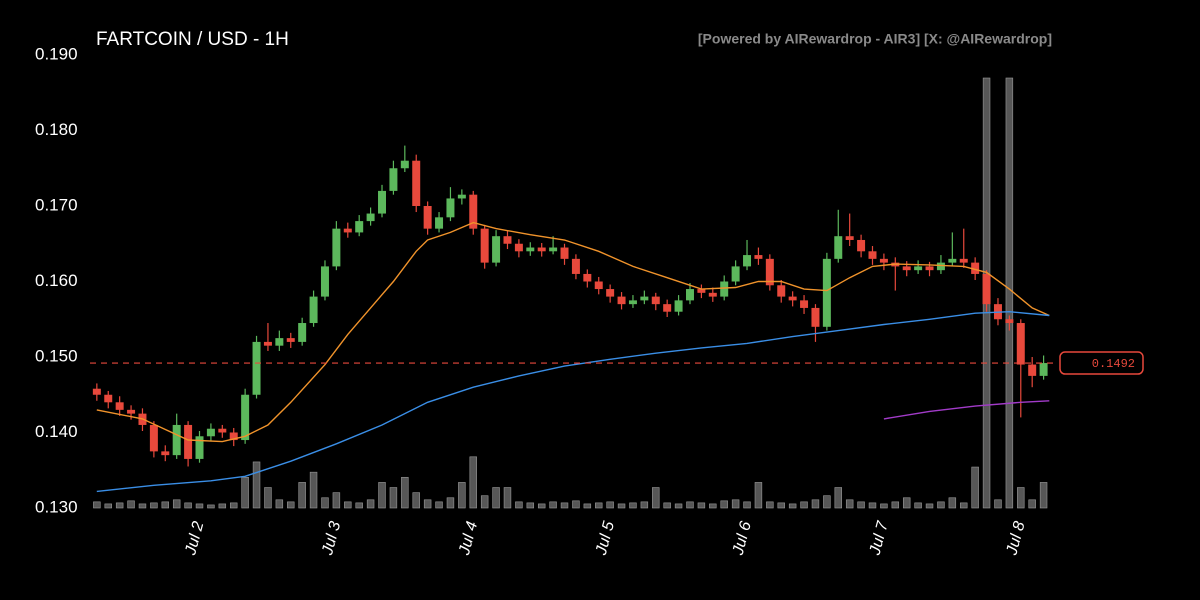 The image size is (1200, 600). Describe the element at coordinates (56, 53) in the screenshot. I see `y-tick-label: 0.190` at that location.